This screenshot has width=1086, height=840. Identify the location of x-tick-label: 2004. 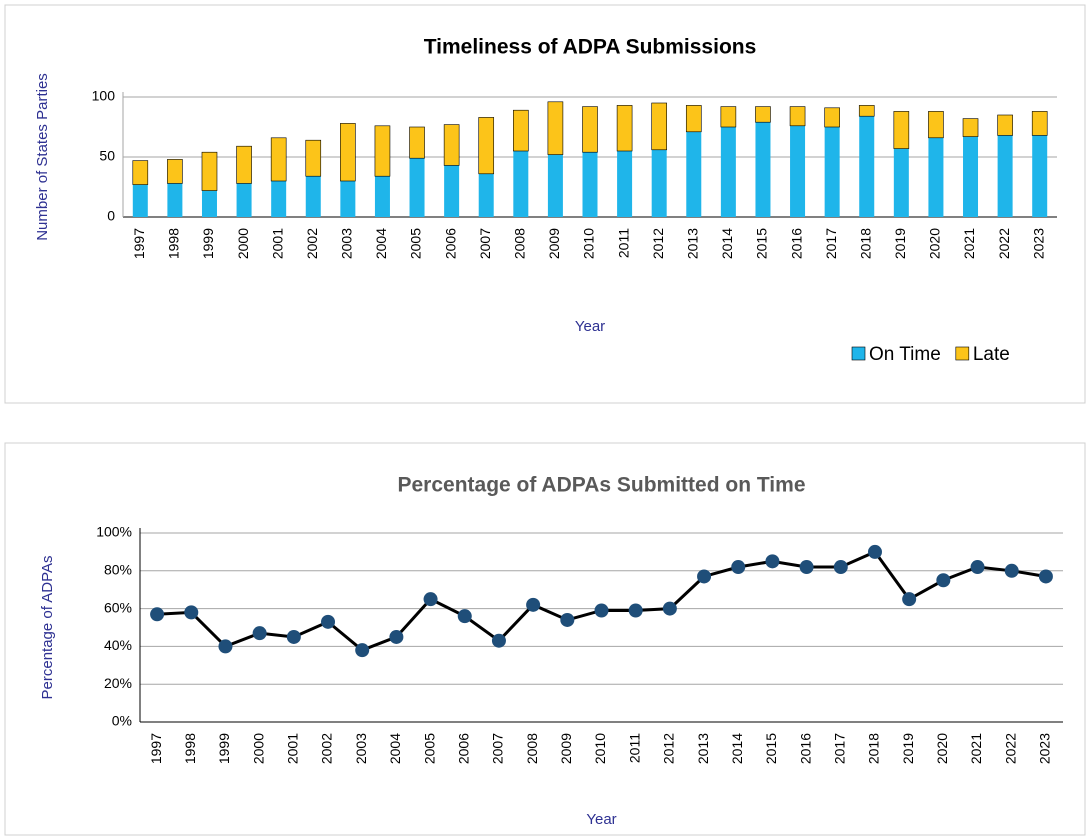
(381, 243).